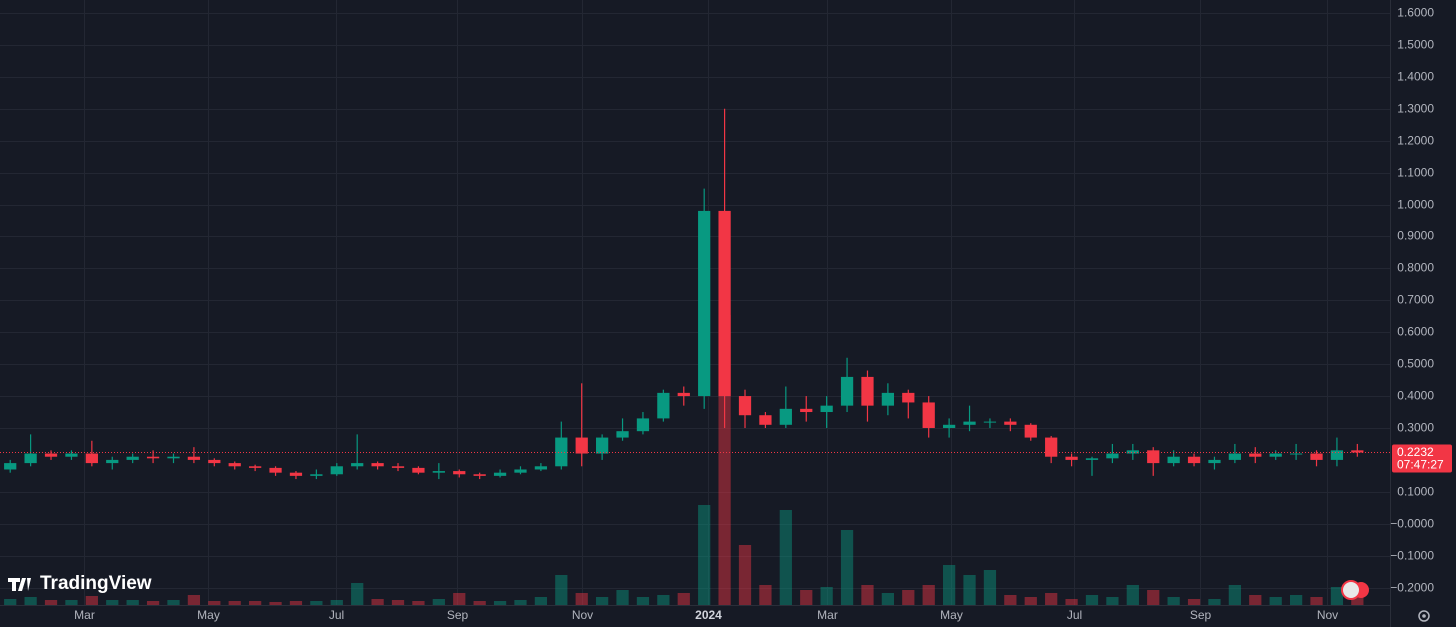 This screenshot has width=1456, height=627. What do you see at coordinates (84, 615) in the screenshot?
I see `x-tick-label: Mar` at bounding box center [84, 615].